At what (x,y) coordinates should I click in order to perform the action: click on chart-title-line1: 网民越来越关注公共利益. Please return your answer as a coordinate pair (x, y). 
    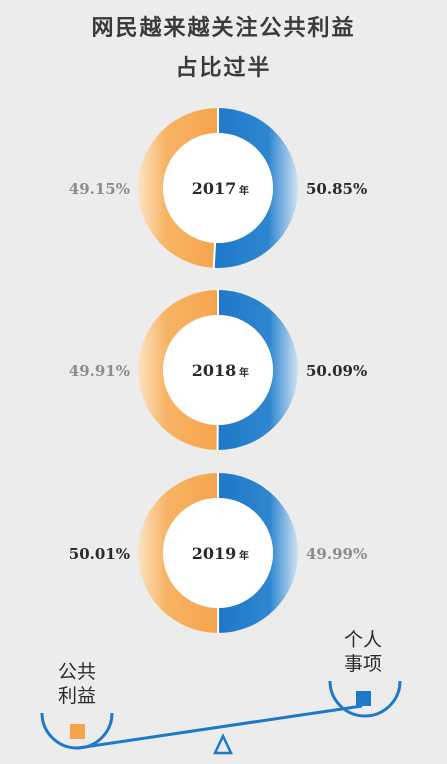
    Looking at the image, I should click on (223, 28).